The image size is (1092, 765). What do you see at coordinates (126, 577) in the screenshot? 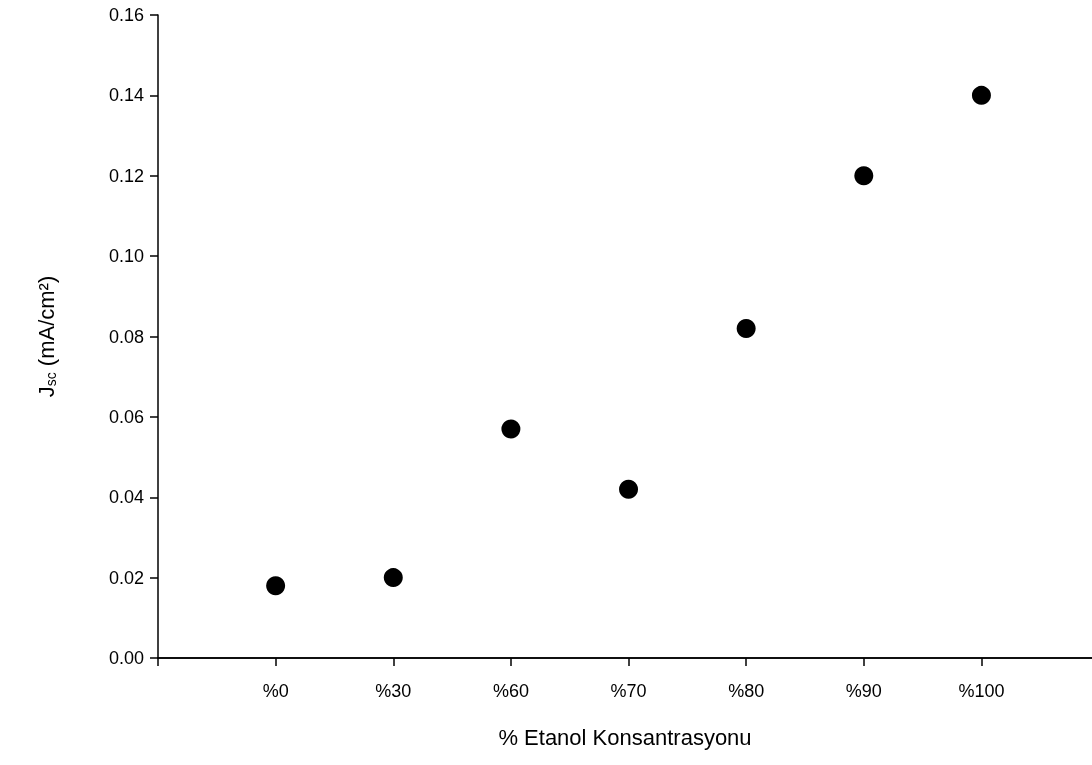
I see `y-tick-label: 0.02` at bounding box center [126, 577].